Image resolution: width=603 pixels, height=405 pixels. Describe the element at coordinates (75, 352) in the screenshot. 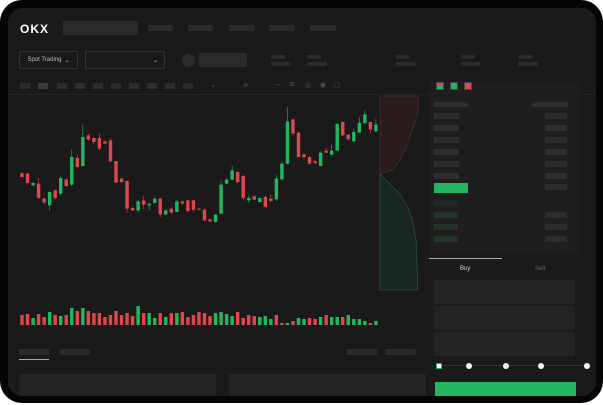

I see `tab-history` at that location.